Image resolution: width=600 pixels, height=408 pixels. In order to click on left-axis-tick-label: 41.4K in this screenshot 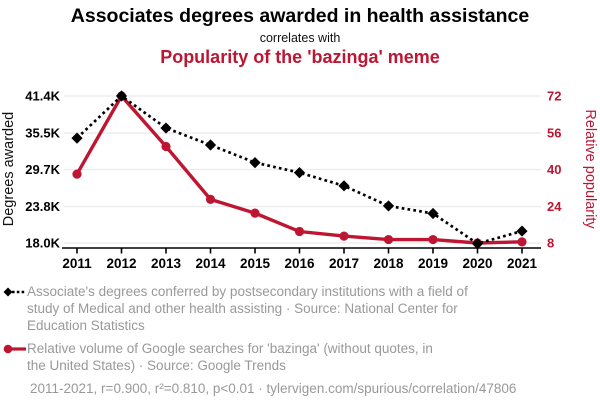, I will do `click(42, 96)`.